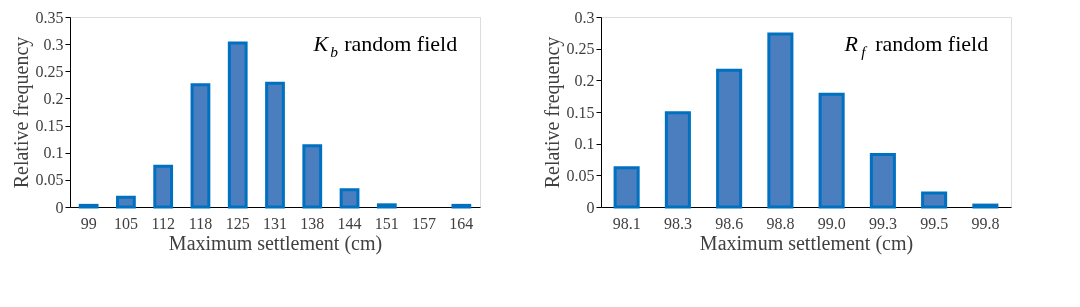 This screenshot has width=1080, height=307. What do you see at coordinates (49, 17) in the screenshot?
I see `y-tick-label: 0.35` at bounding box center [49, 17].